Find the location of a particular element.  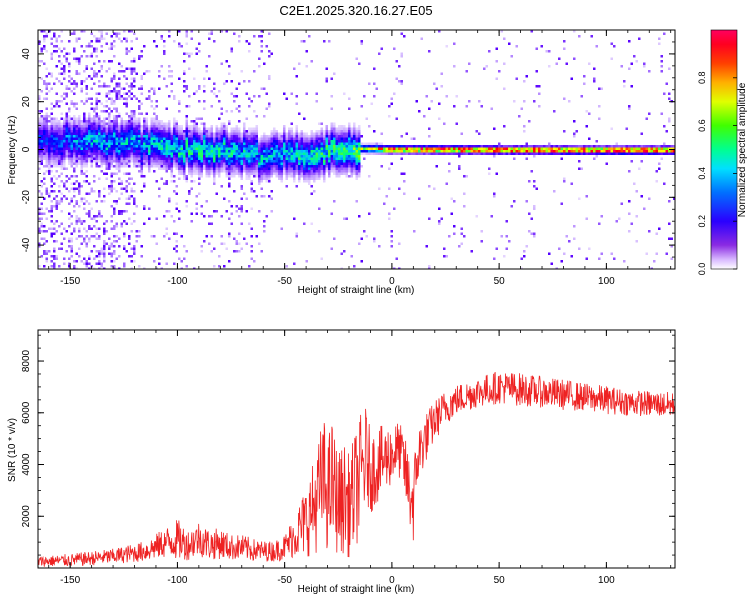

x-tick-label: -50 is located at coordinates (284, 281).